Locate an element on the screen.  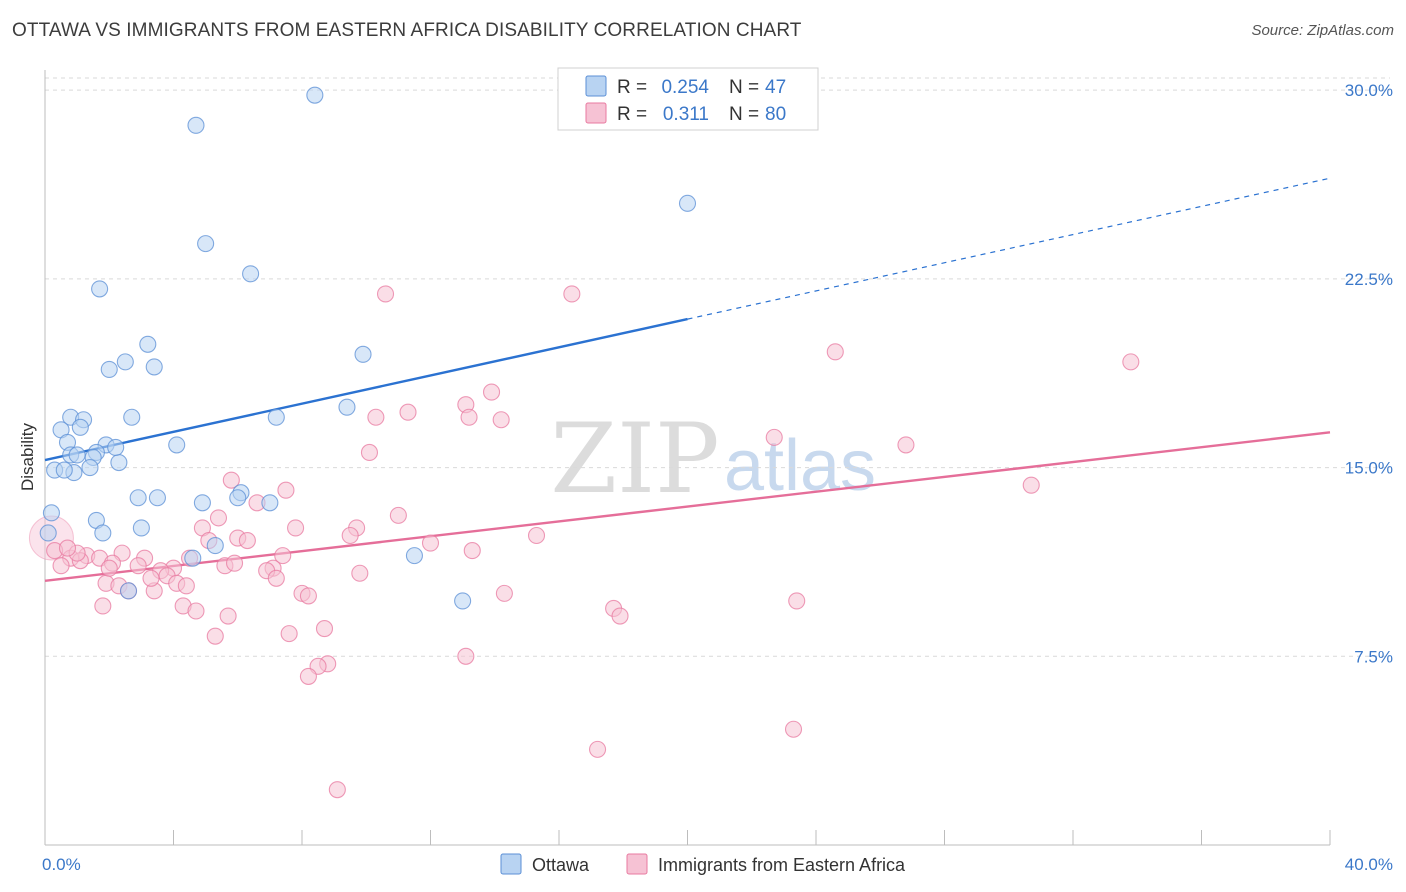
legend-swatch-immigrants-bottom is located at coordinates (637, 864).